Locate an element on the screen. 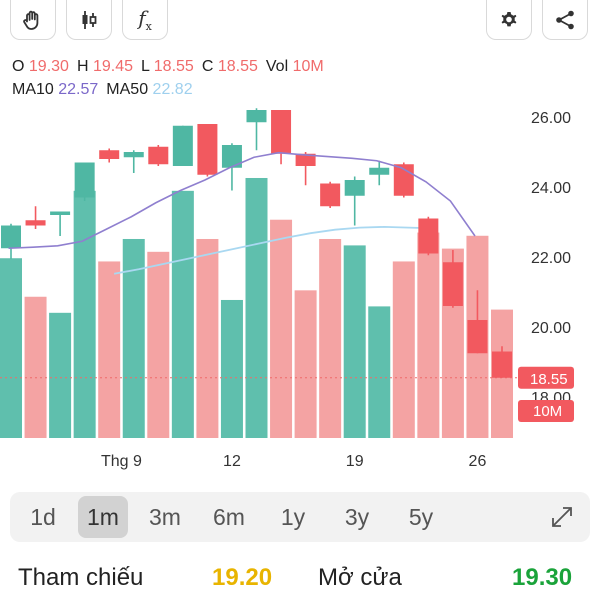 Image resolution: width=600 pixels, height=600 pixels. candlestick-icon is located at coordinates (89, 19).